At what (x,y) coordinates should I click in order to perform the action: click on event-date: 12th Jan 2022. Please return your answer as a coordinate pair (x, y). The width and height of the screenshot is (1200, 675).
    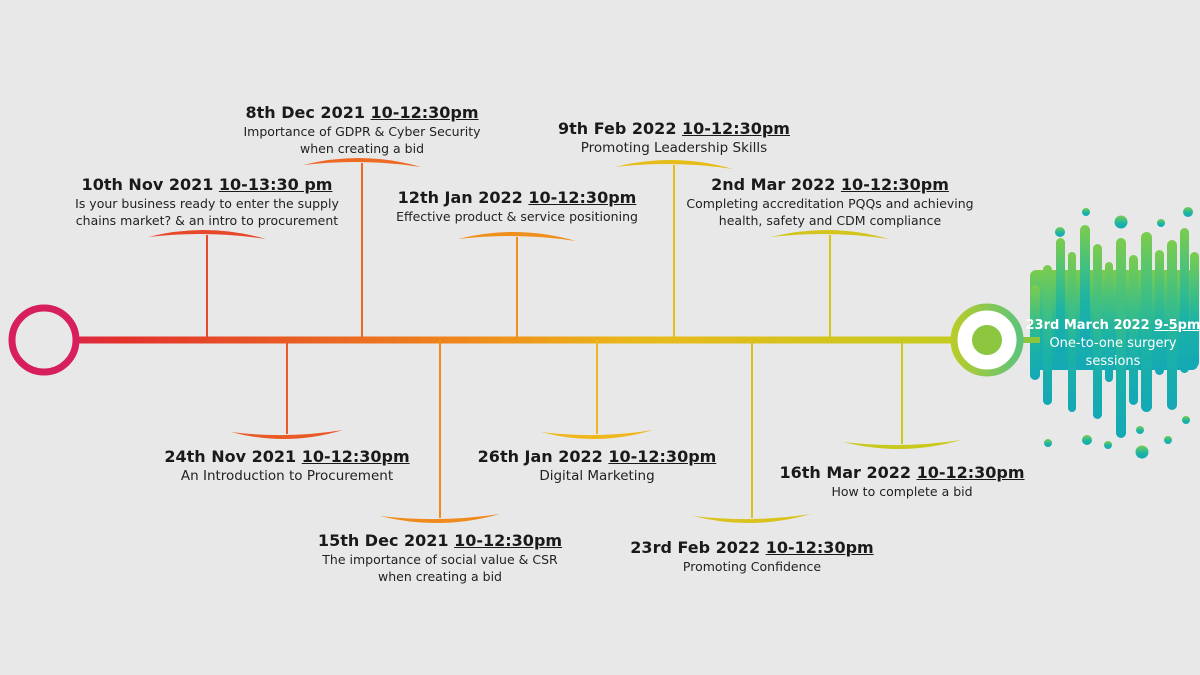
    Looking at the image, I should click on (463, 197).